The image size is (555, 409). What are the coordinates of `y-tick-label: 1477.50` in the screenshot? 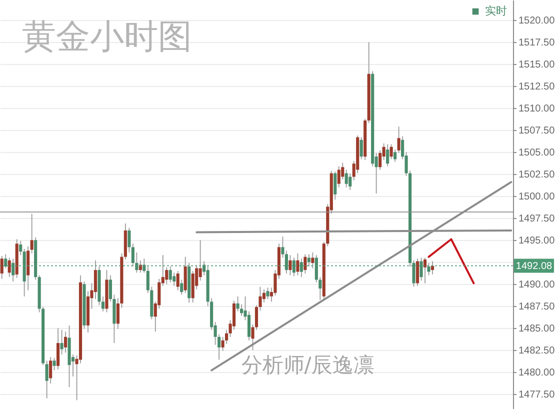 It's located at (536, 395).